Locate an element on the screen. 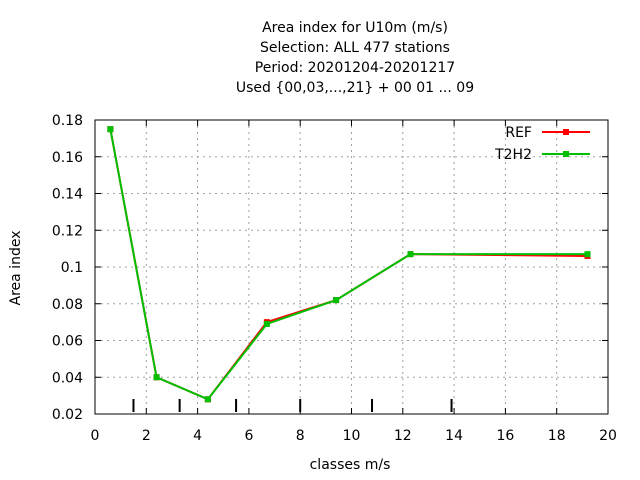  x-tick-label: 18 is located at coordinates (557, 436).